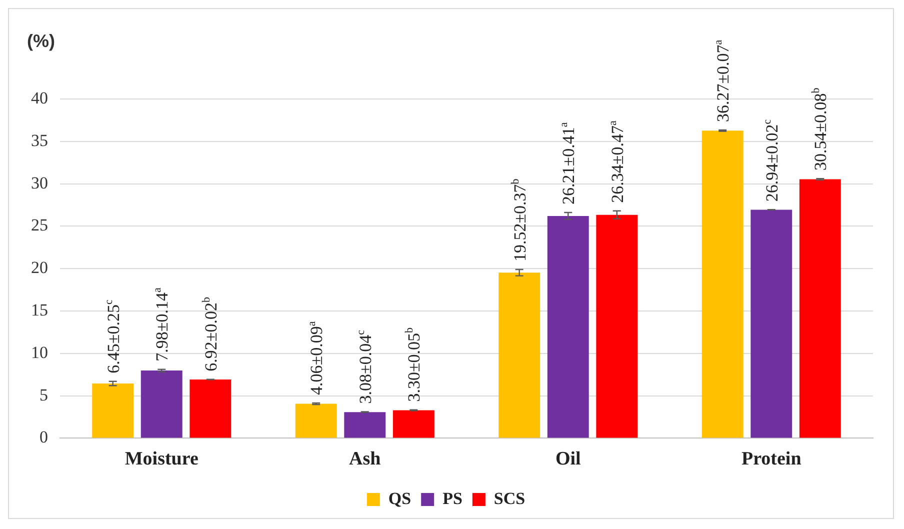  Describe the element at coordinates (616, 161) in the screenshot. I see `data-label: 26.34±0.47a` at that location.